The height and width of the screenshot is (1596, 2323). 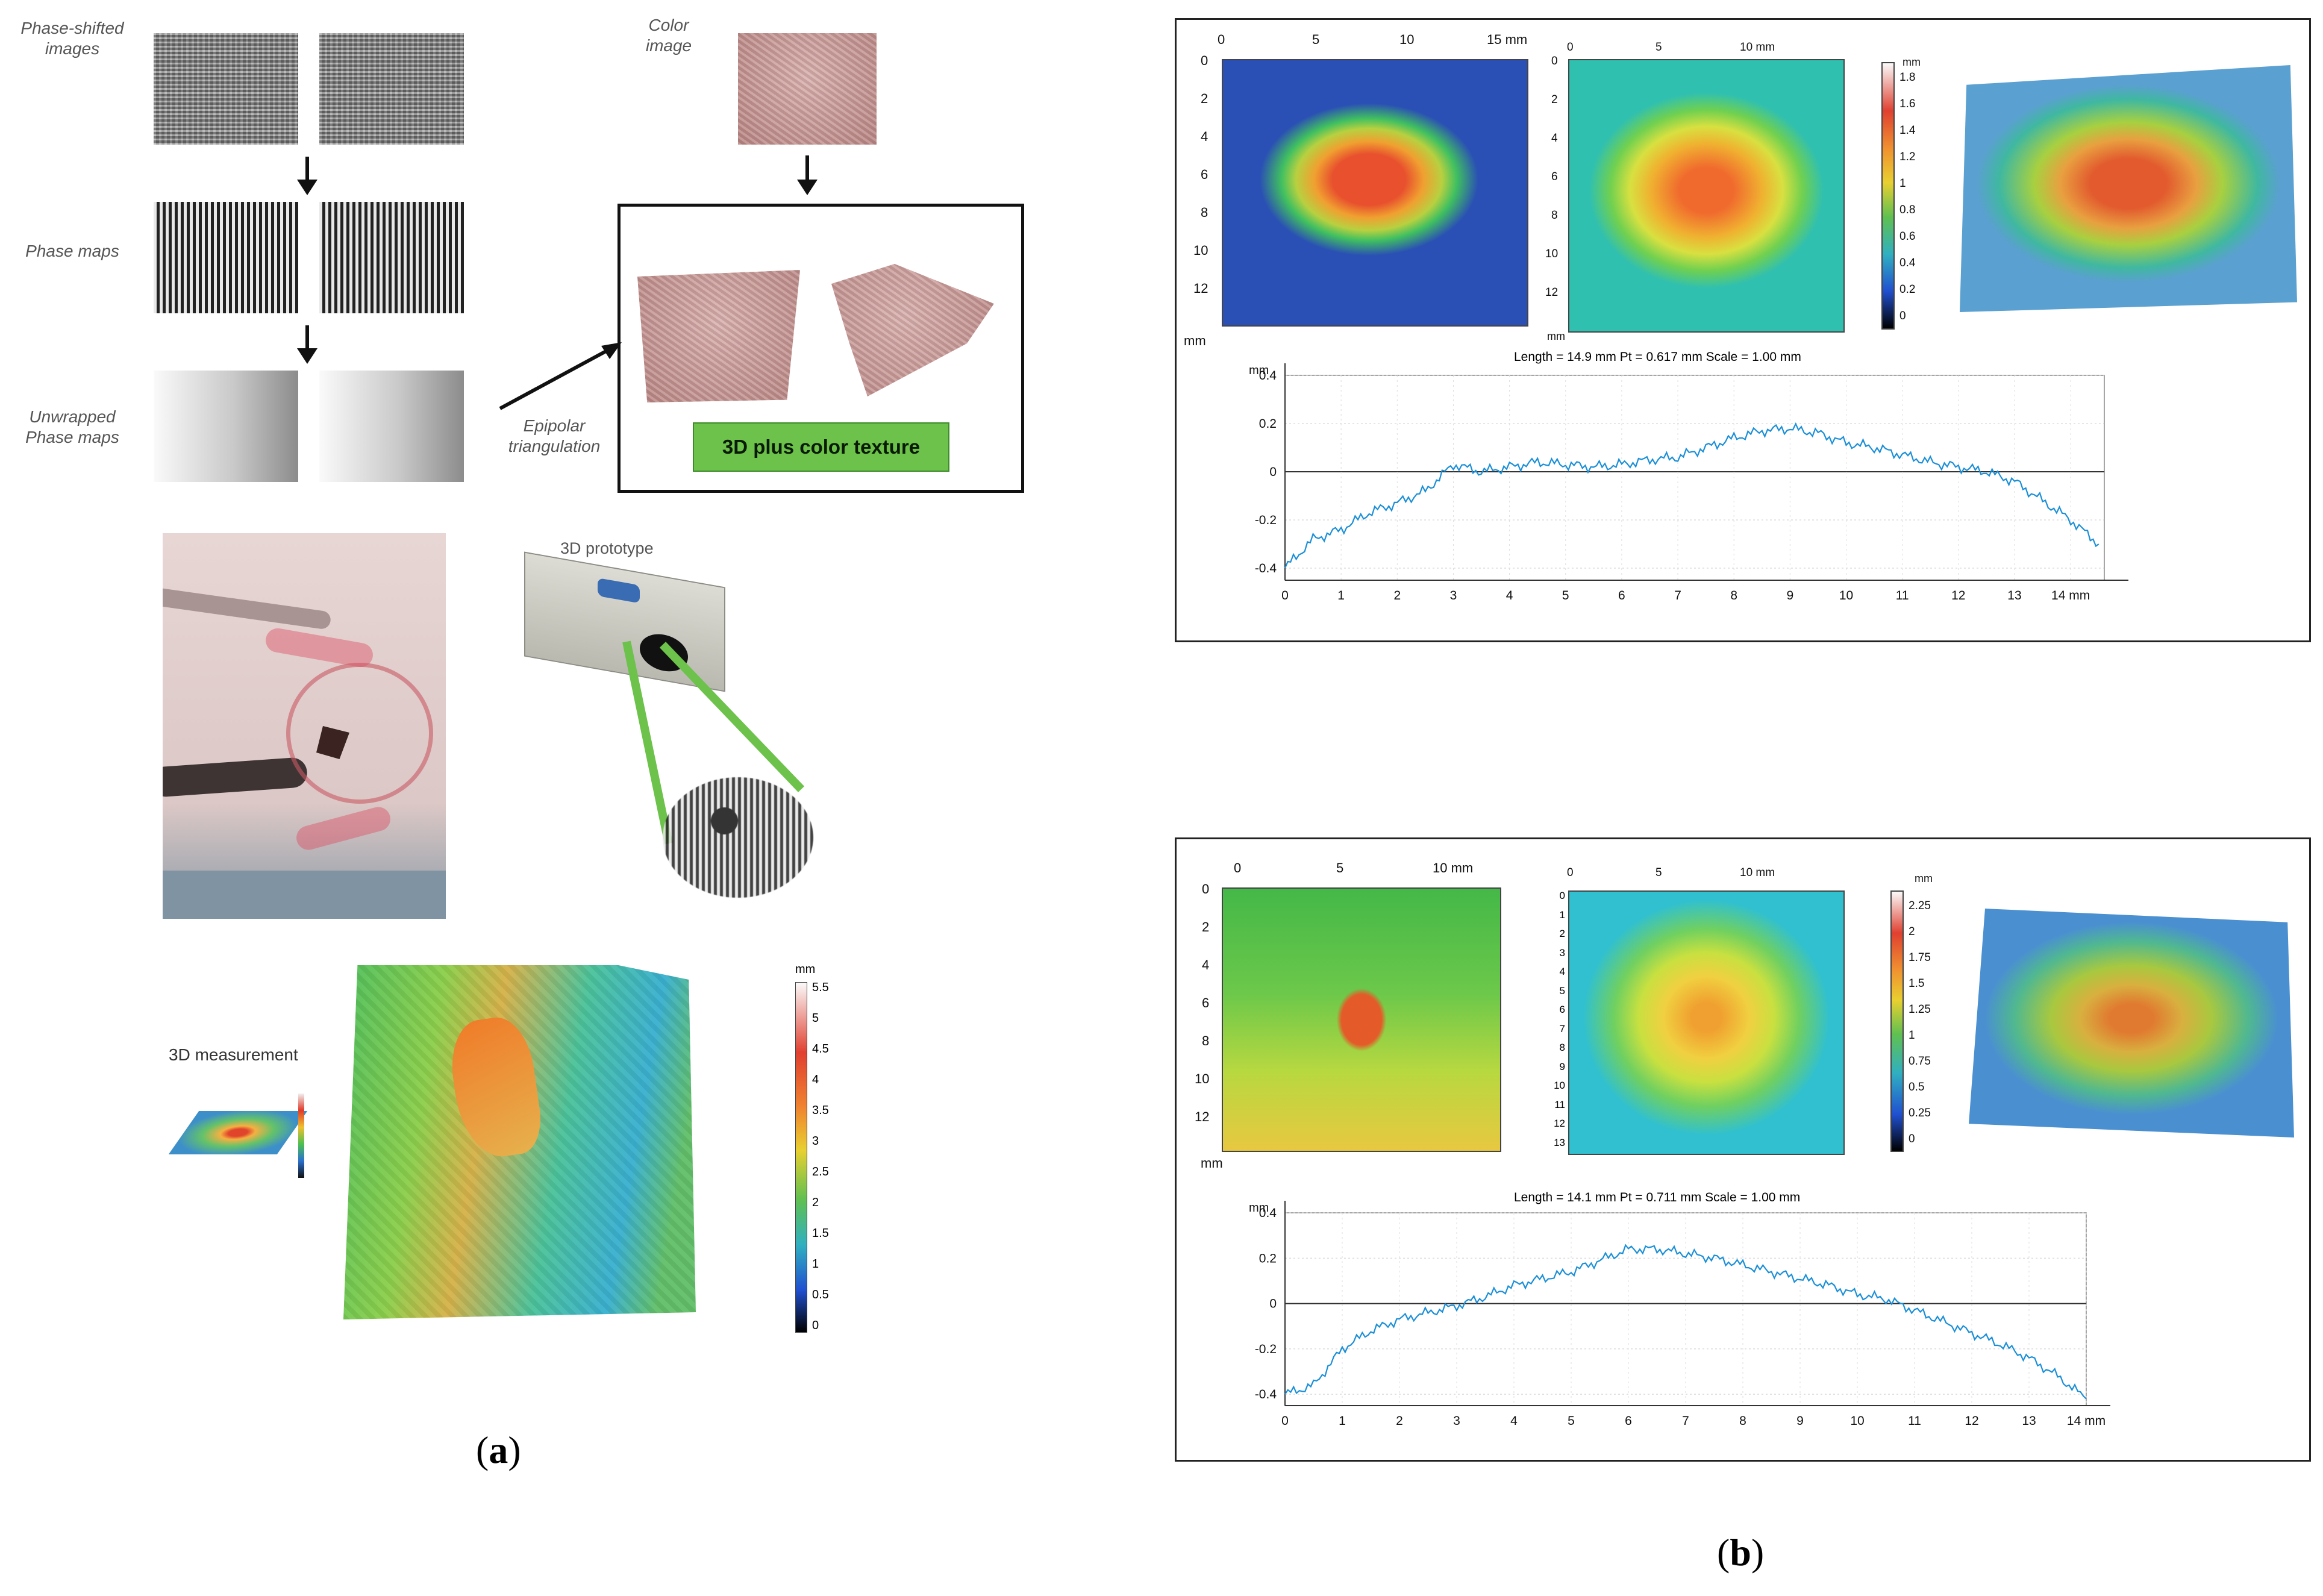 What do you see at coordinates (1920, 906) in the screenshot?
I see `colorbar-2-tick: 2.25` at bounding box center [1920, 906].